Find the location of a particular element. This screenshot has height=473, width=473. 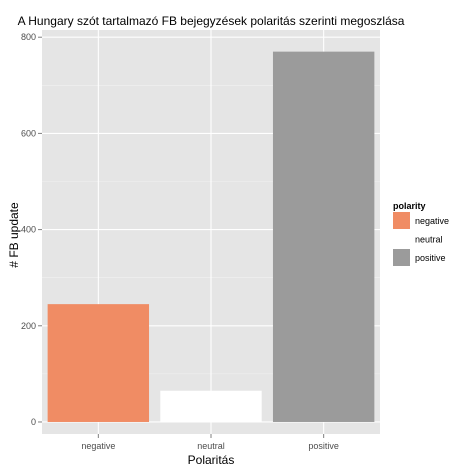

bar-neutral is located at coordinates (211, 406).